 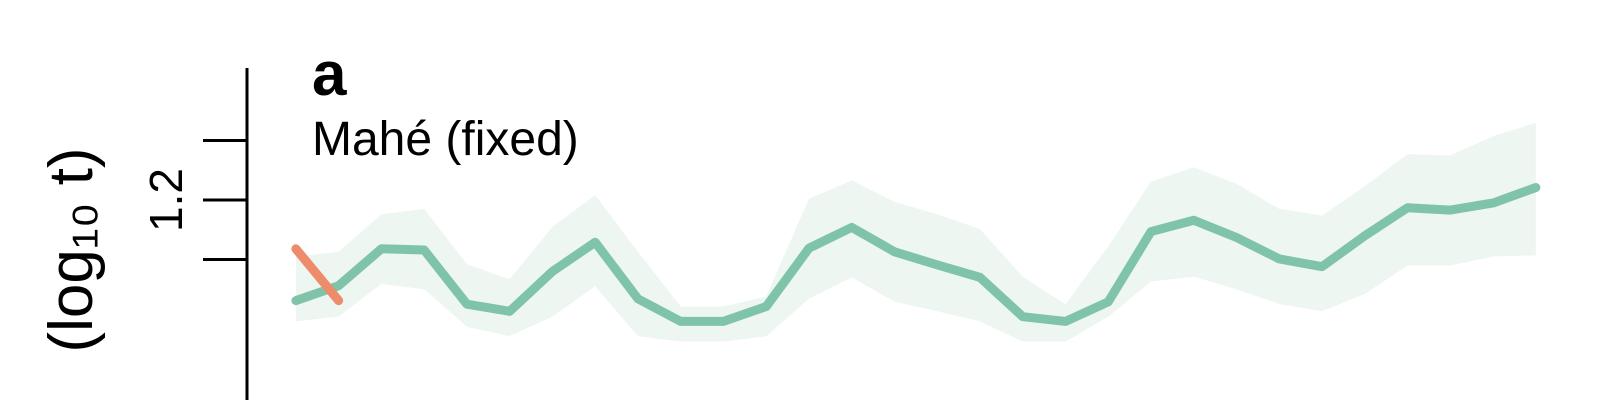 What do you see at coordinates (193, 200) in the screenshot?
I see `ticks: 1.2` at bounding box center [193, 200].